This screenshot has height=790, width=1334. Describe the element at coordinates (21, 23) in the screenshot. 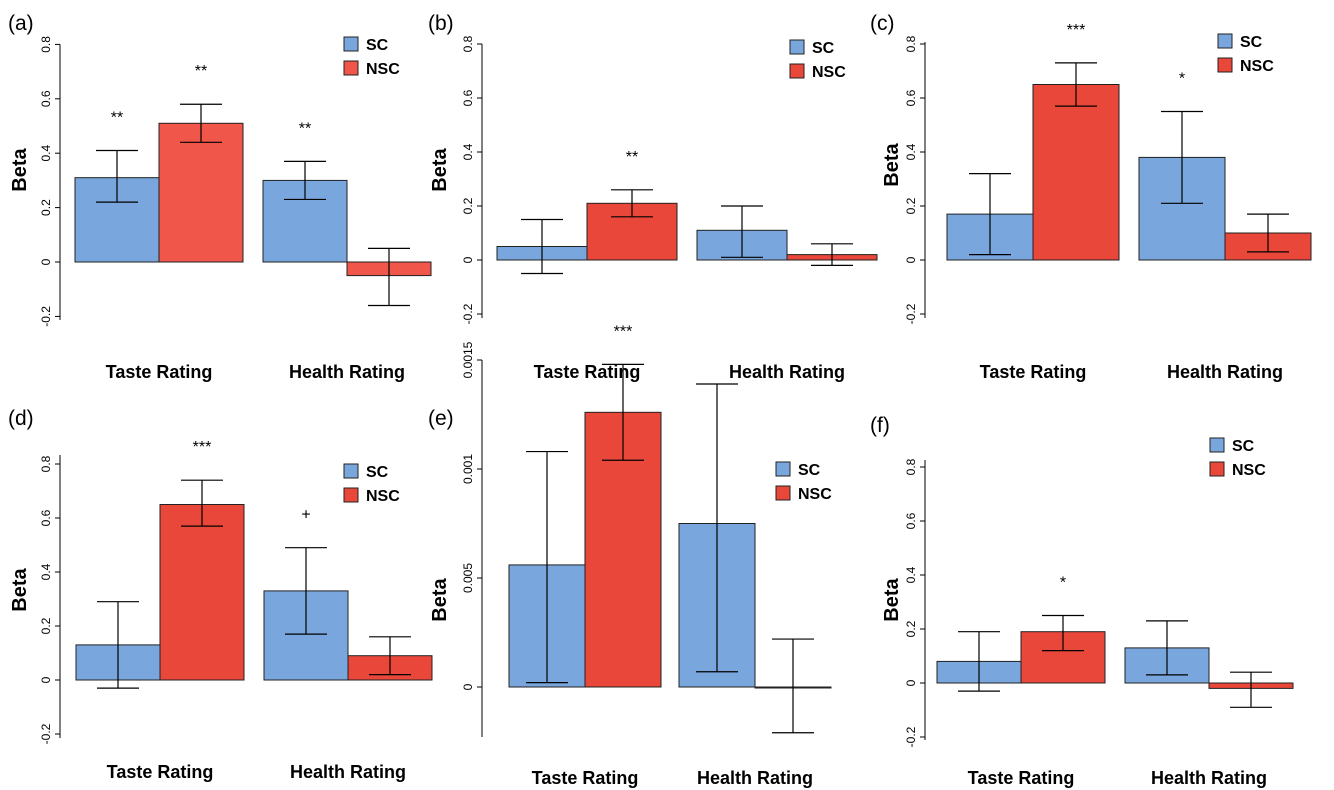

I see `panel-label: (a)` at that location.